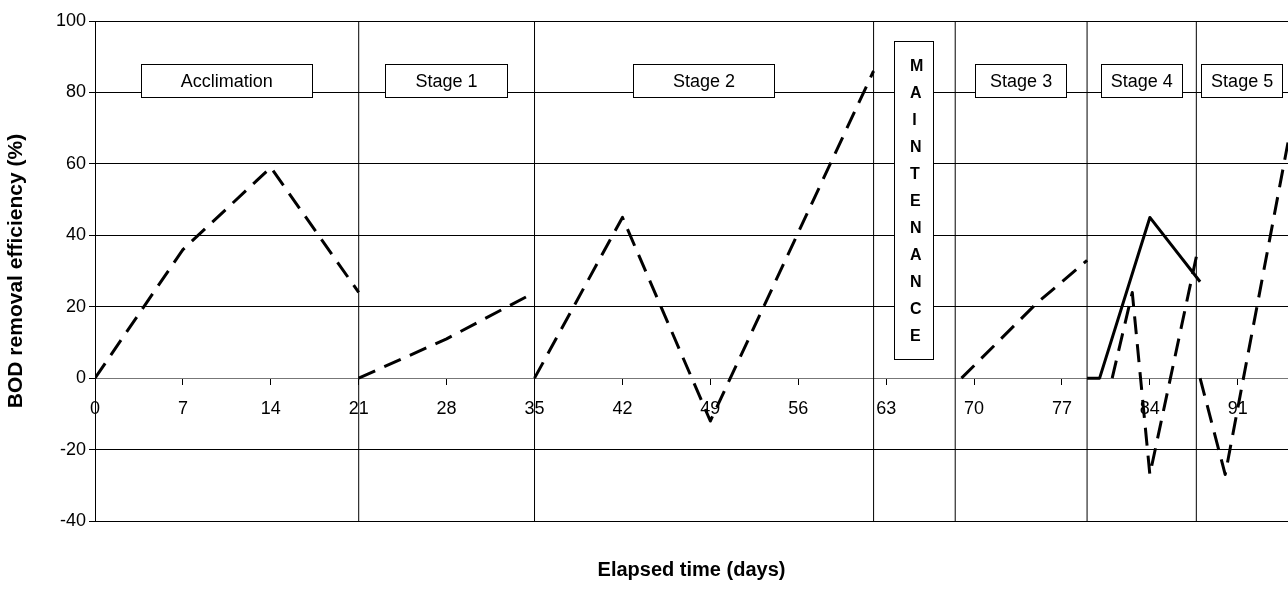 Image resolution: width=1288 pixels, height=598 pixels. What do you see at coordinates (72, 448) in the screenshot?
I see `y-tick-label: -20` at bounding box center [72, 448].